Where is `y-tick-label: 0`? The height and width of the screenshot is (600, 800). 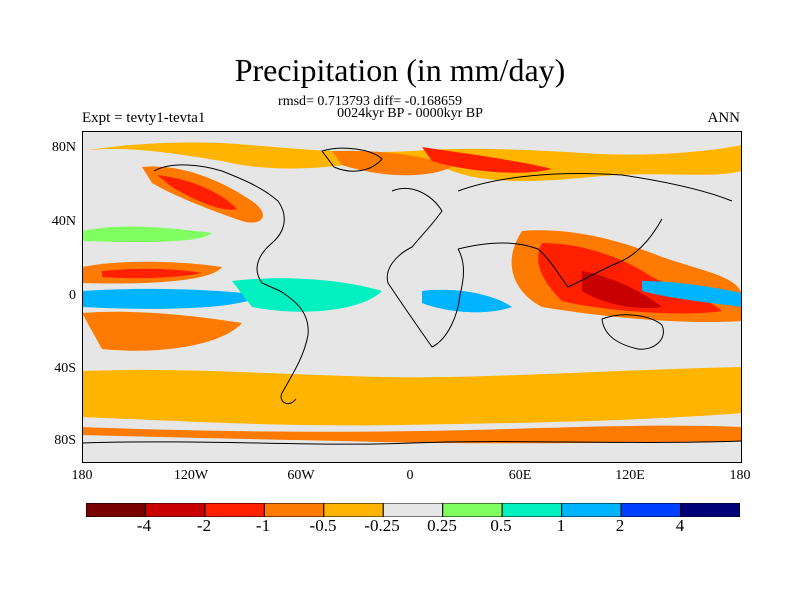
y-tick-label: 0 is located at coordinates (72, 295).